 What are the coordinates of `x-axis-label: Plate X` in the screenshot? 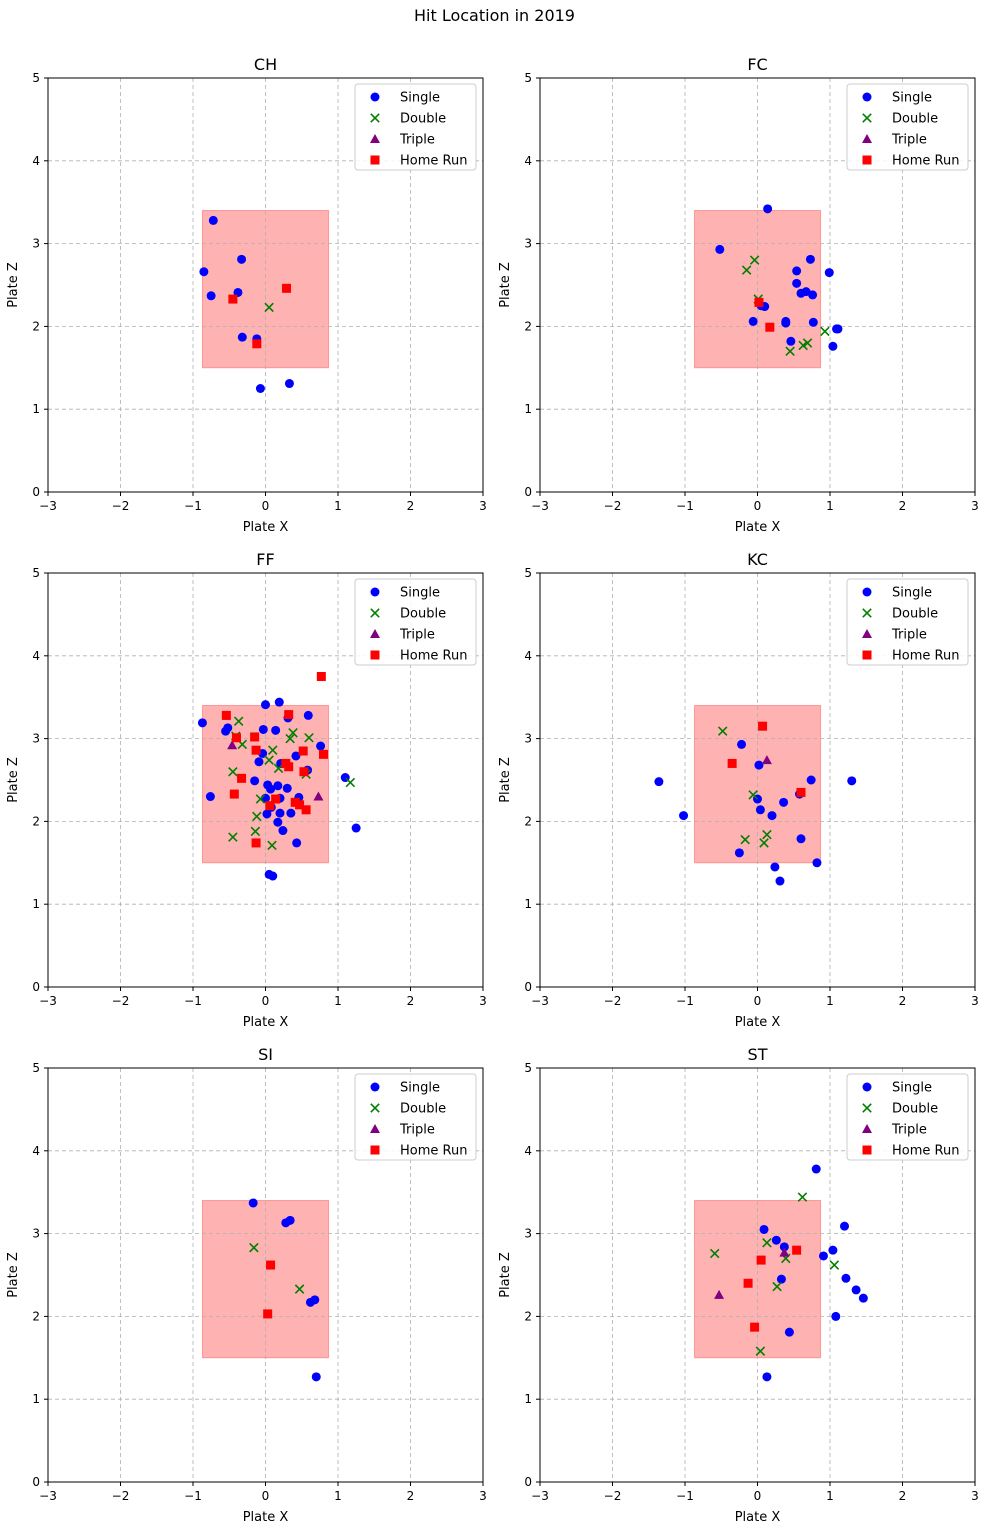 It's located at (758, 1022).